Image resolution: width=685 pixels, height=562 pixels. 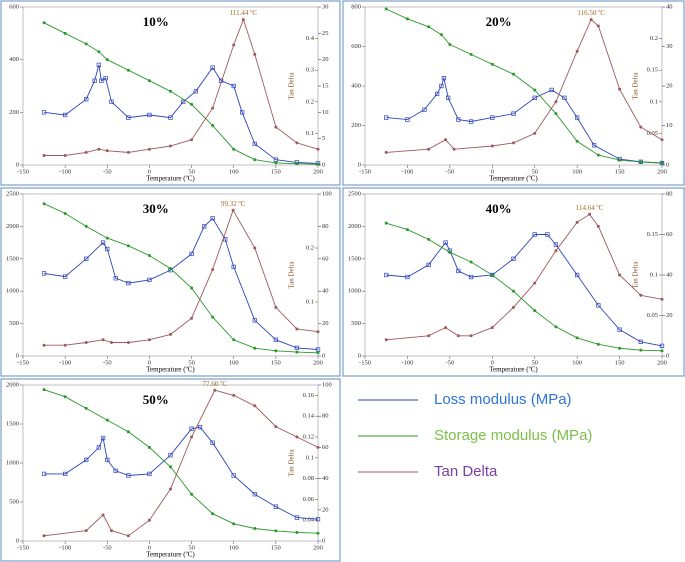 I want to click on y-tick-label: 200, so click(x=14, y=112).